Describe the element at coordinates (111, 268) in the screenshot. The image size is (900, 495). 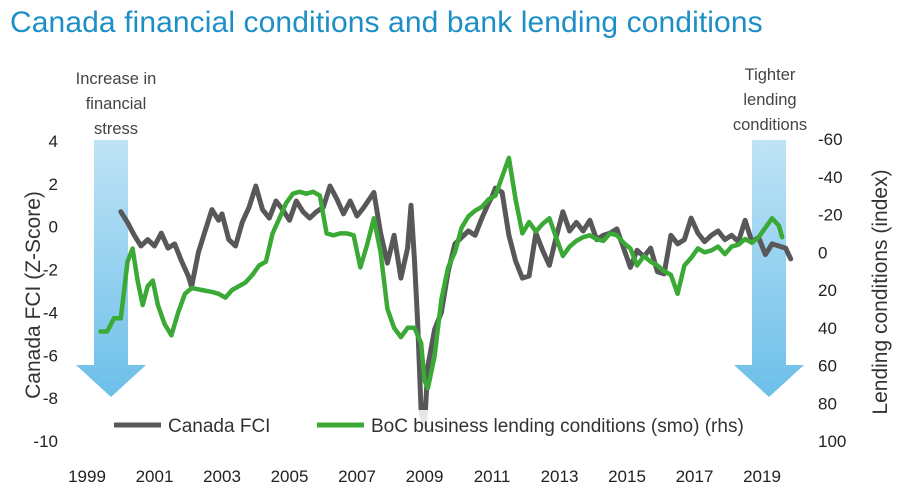
I see `left-stress-arrow` at that location.